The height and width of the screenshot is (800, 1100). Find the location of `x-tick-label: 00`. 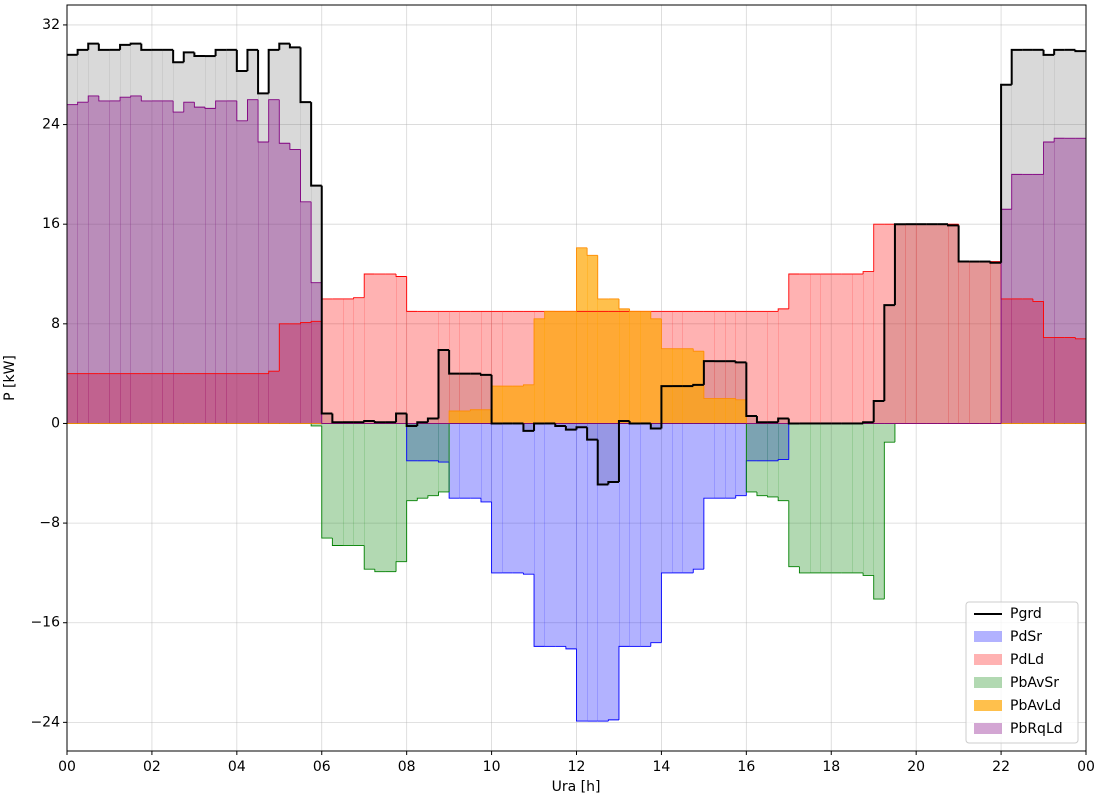

x-tick-label: 00 is located at coordinates (67, 767).